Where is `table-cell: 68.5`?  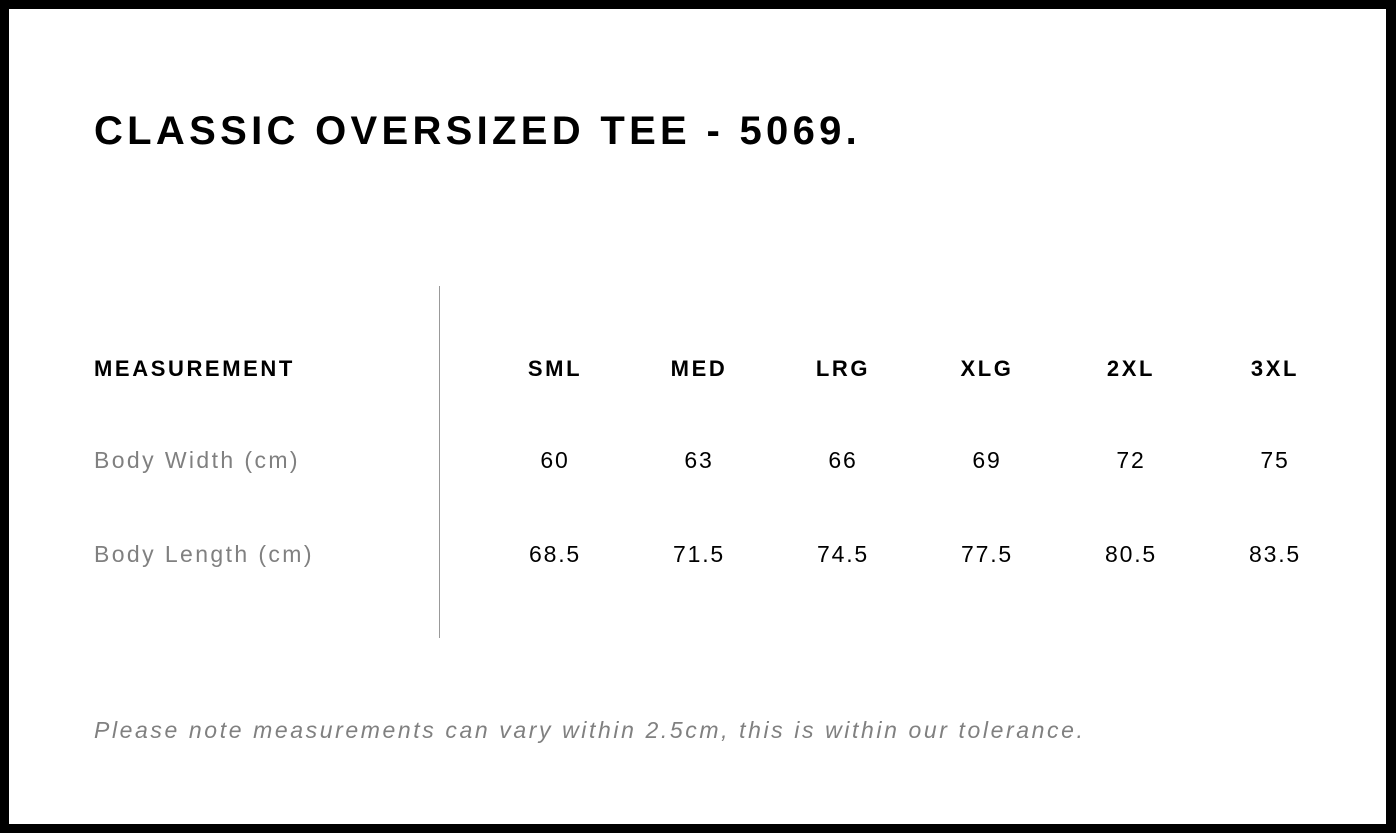 table-cell: 68.5 is located at coordinates (555, 554).